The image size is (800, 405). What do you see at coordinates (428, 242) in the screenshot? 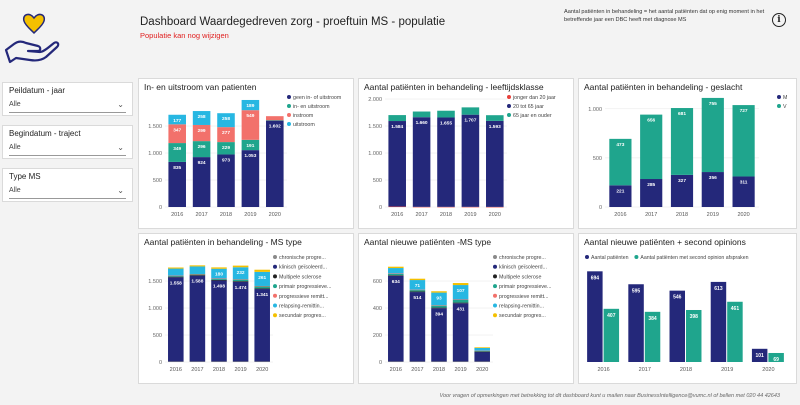
I see `chart-title: Aantal nieuwe patiënten -MS type` at bounding box center [428, 242].